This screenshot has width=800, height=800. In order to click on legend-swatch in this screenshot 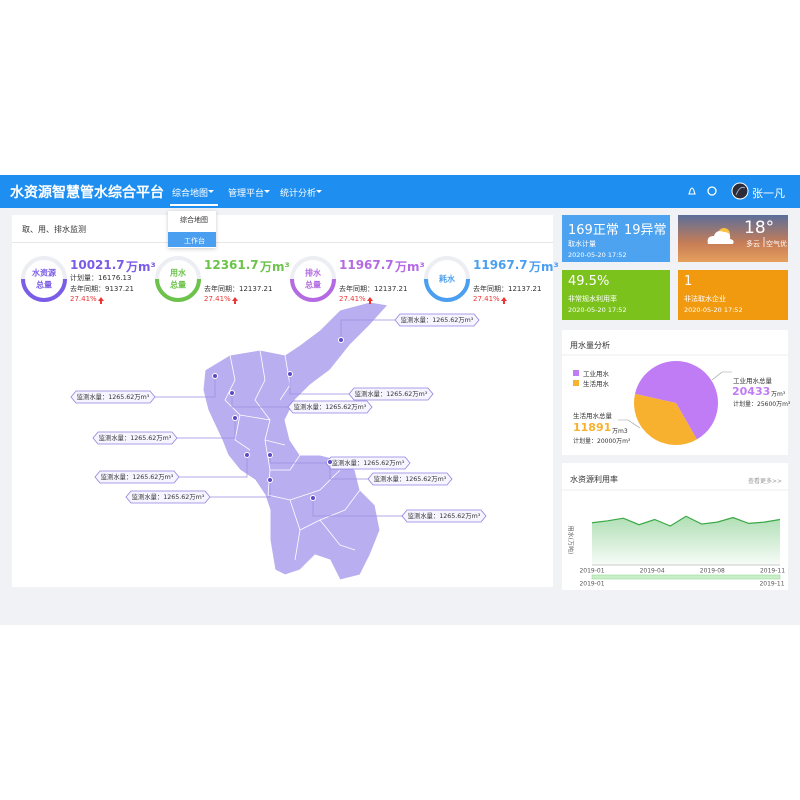, I will do `click(576, 383)`.